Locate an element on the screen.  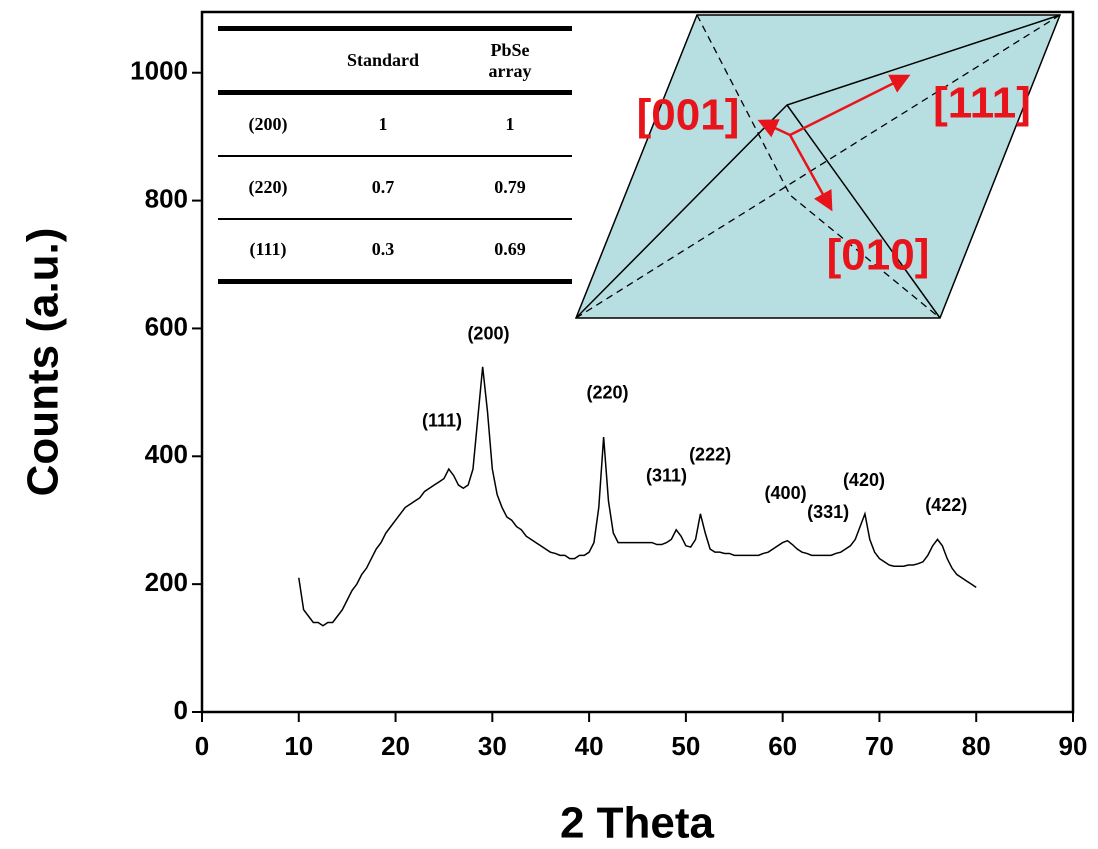
x-axis-title: 2 Theta is located at coordinates (637, 823).